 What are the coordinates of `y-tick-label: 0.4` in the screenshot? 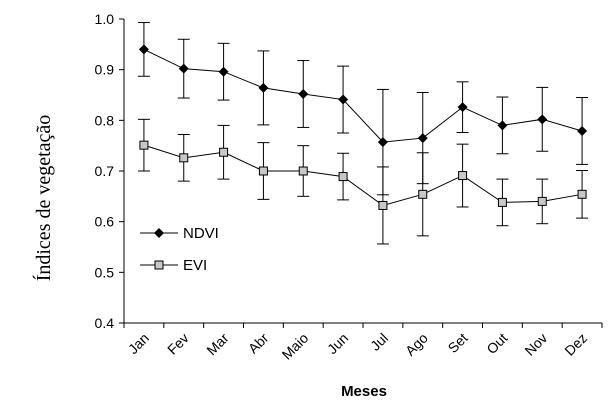 It's located at (105, 323).